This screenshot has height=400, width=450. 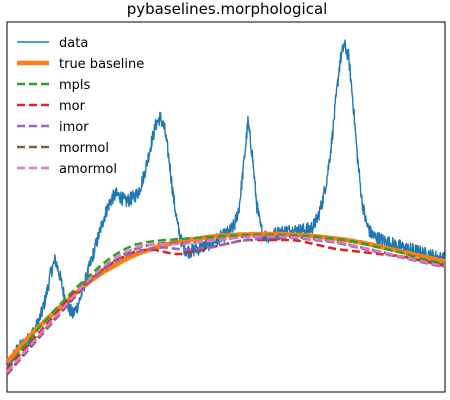 What do you see at coordinates (73, 43) in the screenshot?
I see `legend-label-data: data` at bounding box center [73, 43].